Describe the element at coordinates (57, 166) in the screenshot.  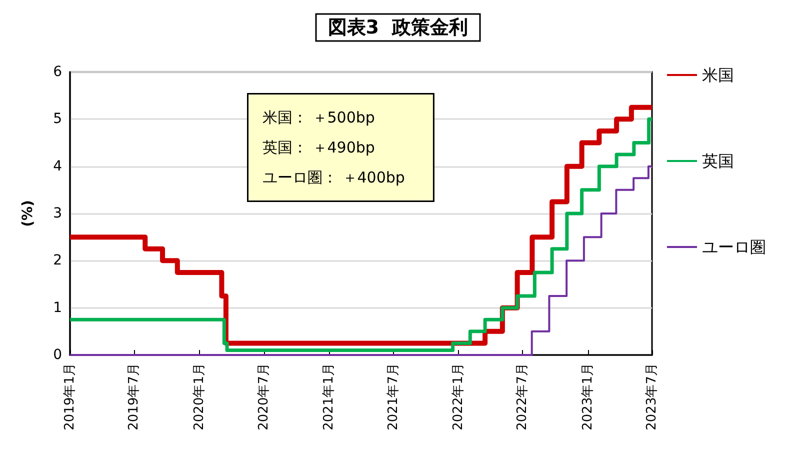
I see `y-tick-label: 4` at that location.